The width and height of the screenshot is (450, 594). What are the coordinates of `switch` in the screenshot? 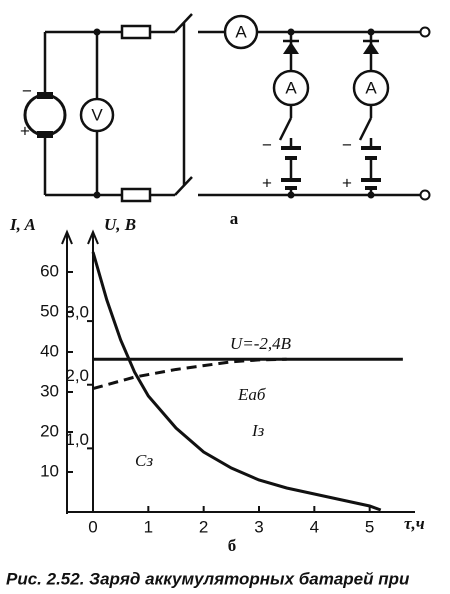 It's located at (183, 104).